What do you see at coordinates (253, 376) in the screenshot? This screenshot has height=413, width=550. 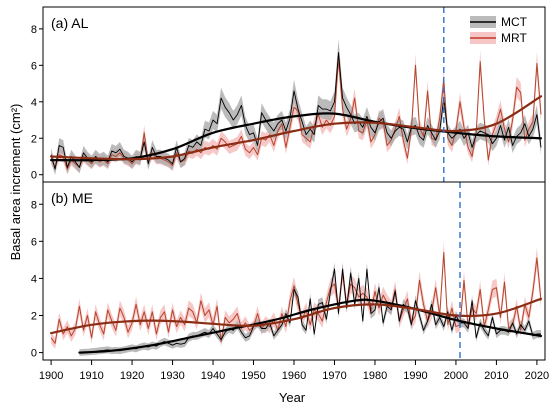 I see `x-tick-label: 1950` at bounding box center [253, 376].